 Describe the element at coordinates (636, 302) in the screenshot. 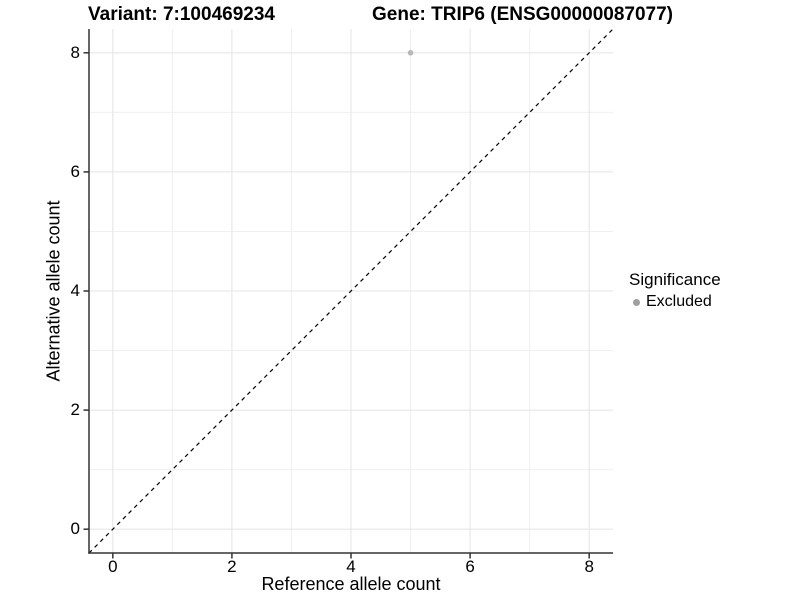

I see `legend-point-swatch` at that location.